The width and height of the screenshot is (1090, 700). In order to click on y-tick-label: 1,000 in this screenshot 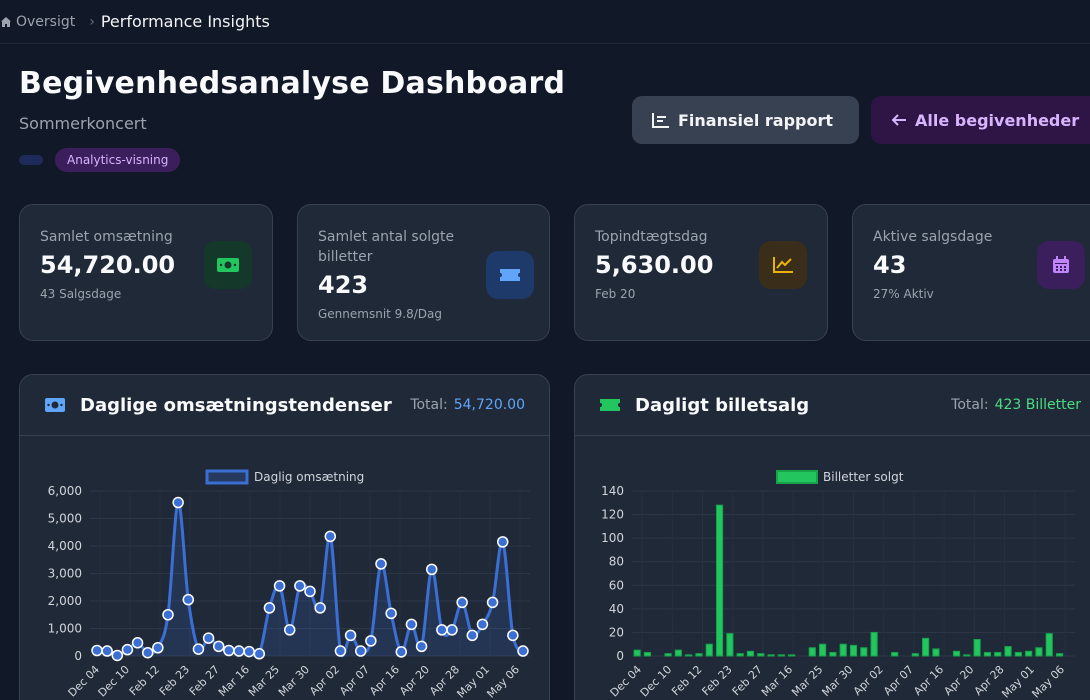, I will do `click(65, 629)`.